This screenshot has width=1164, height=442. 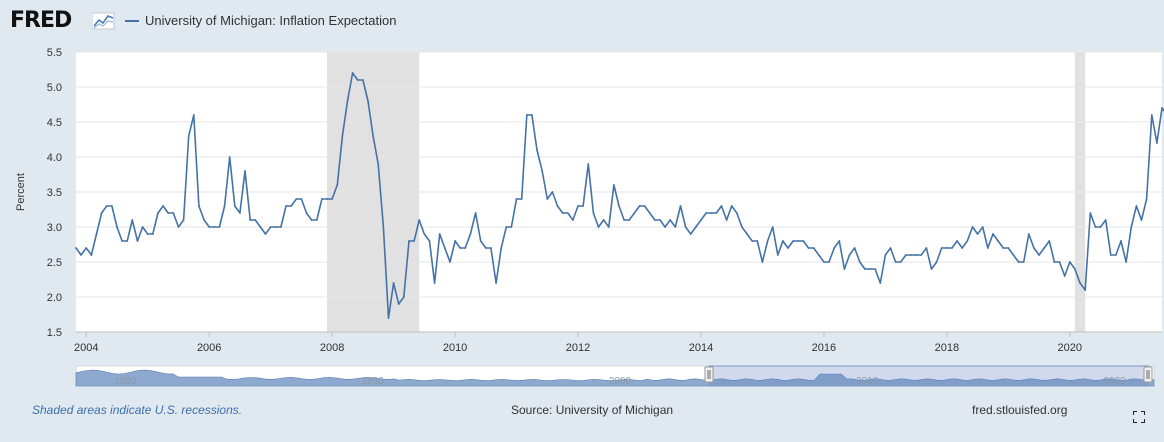 What do you see at coordinates (1020, 410) in the screenshot?
I see `site-link: fred.stlouisfed.org` at bounding box center [1020, 410].